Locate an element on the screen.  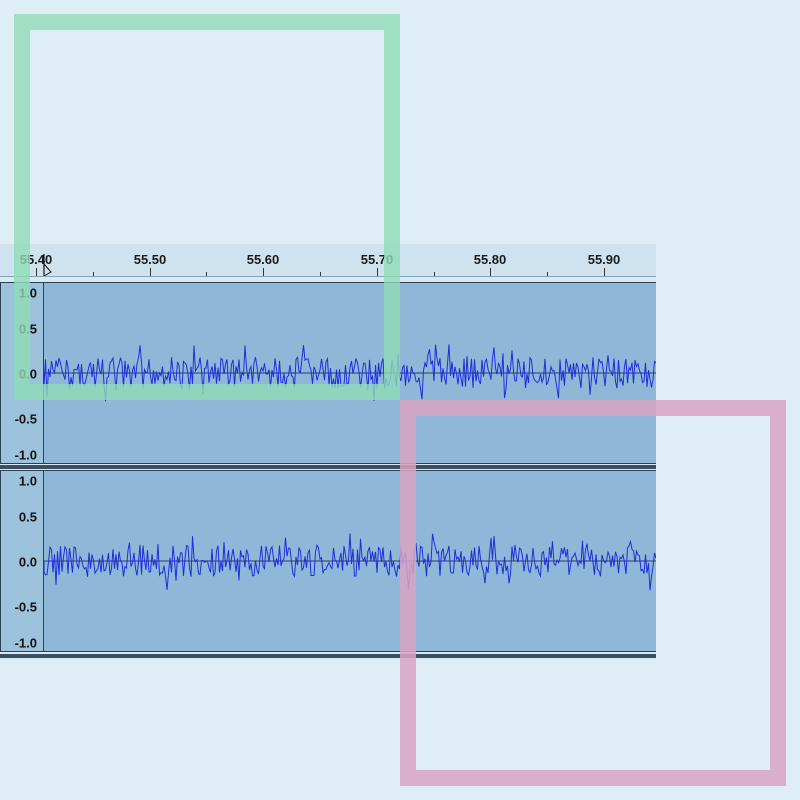
ruler-label-5: 55.80 is located at coordinates (490, 259).